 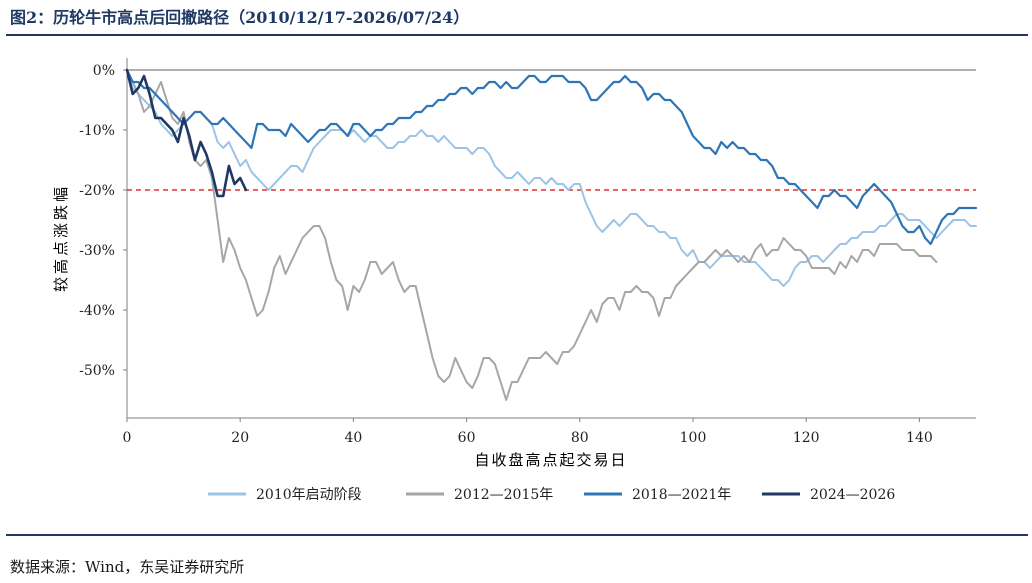 I want to click on y-axis-label: 较高点涨跌幅, so click(x=61, y=238).